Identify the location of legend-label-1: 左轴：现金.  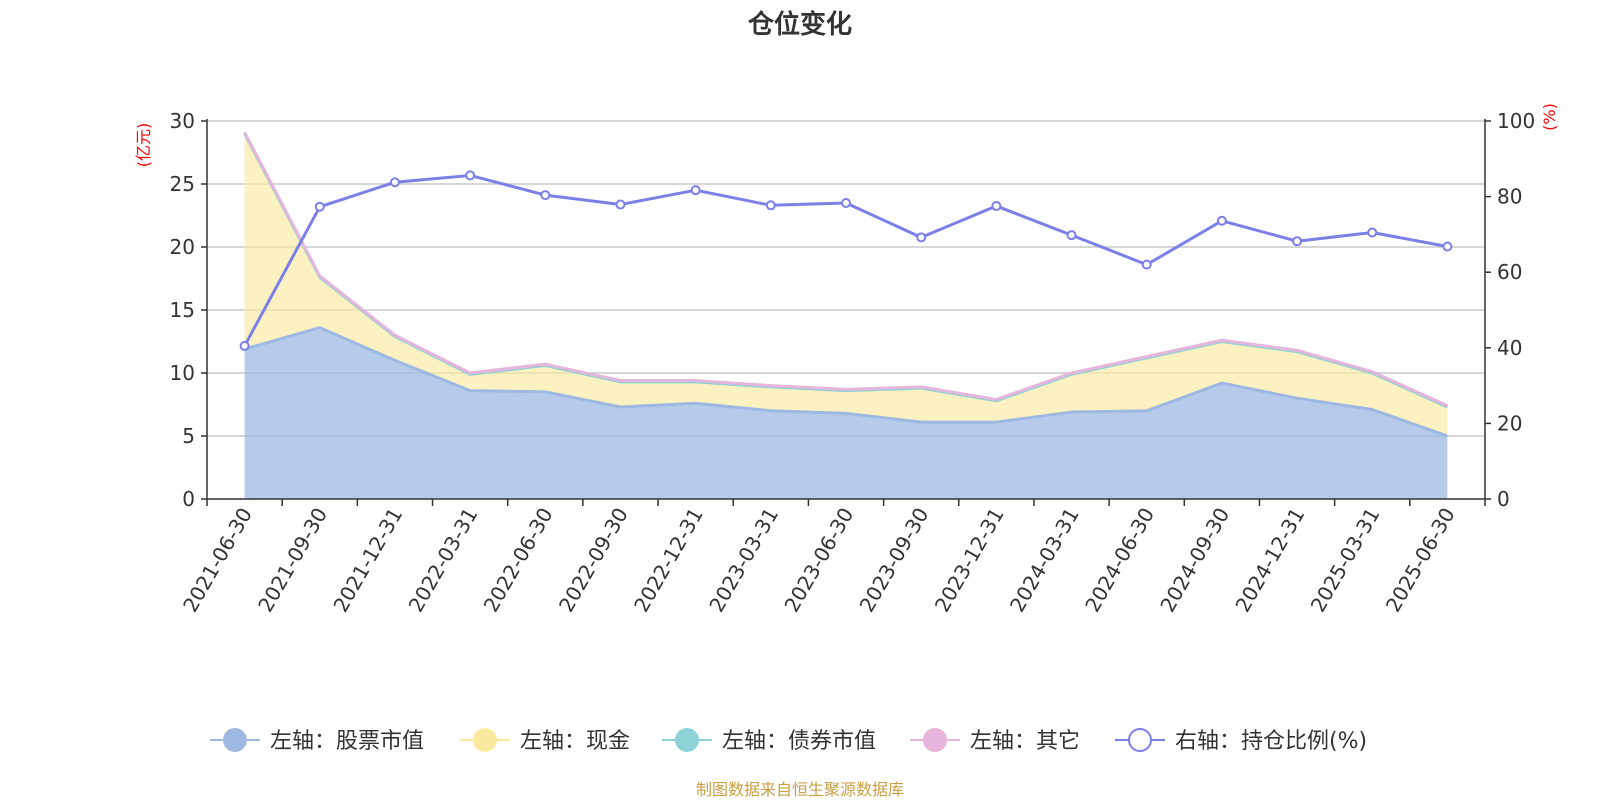
(575, 741).